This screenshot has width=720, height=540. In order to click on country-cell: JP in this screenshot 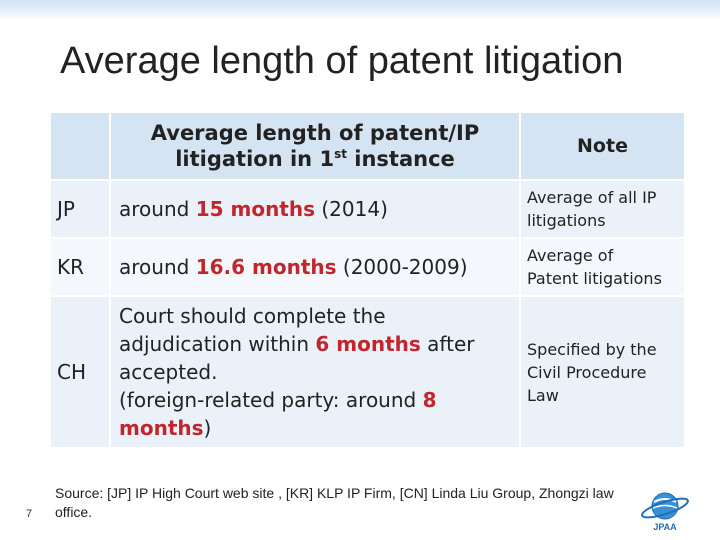, I will do `click(80, 209)`.